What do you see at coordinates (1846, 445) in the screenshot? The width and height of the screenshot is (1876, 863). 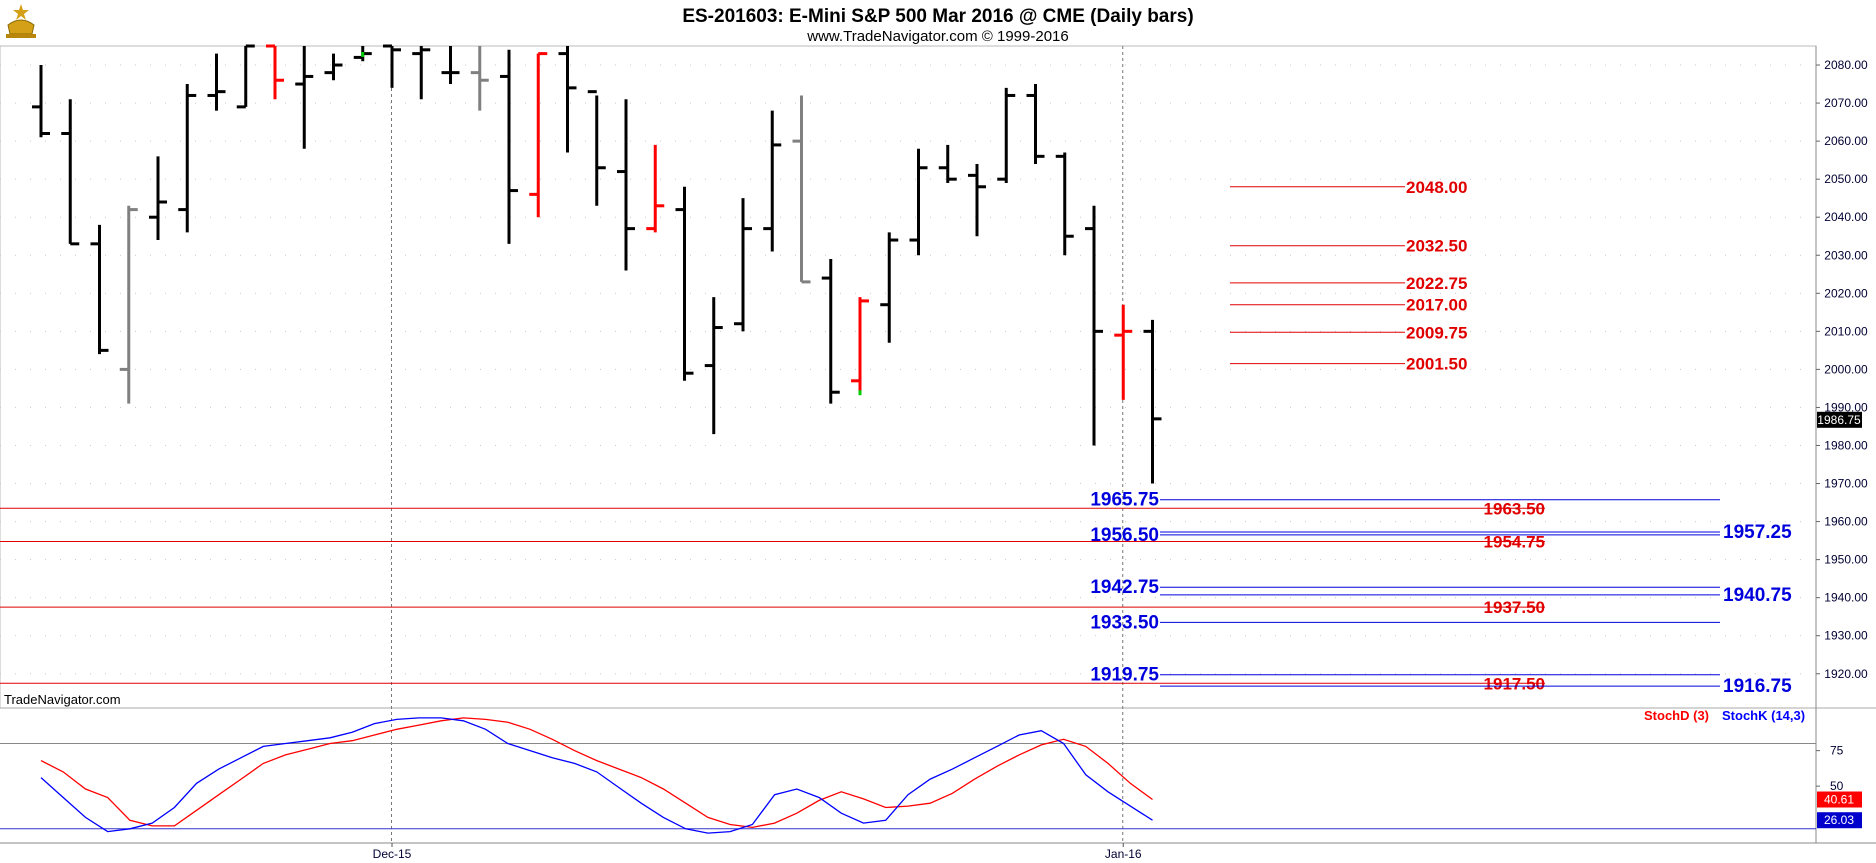 I see `y-tick-label: 1980.00` at bounding box center [1846, 445].